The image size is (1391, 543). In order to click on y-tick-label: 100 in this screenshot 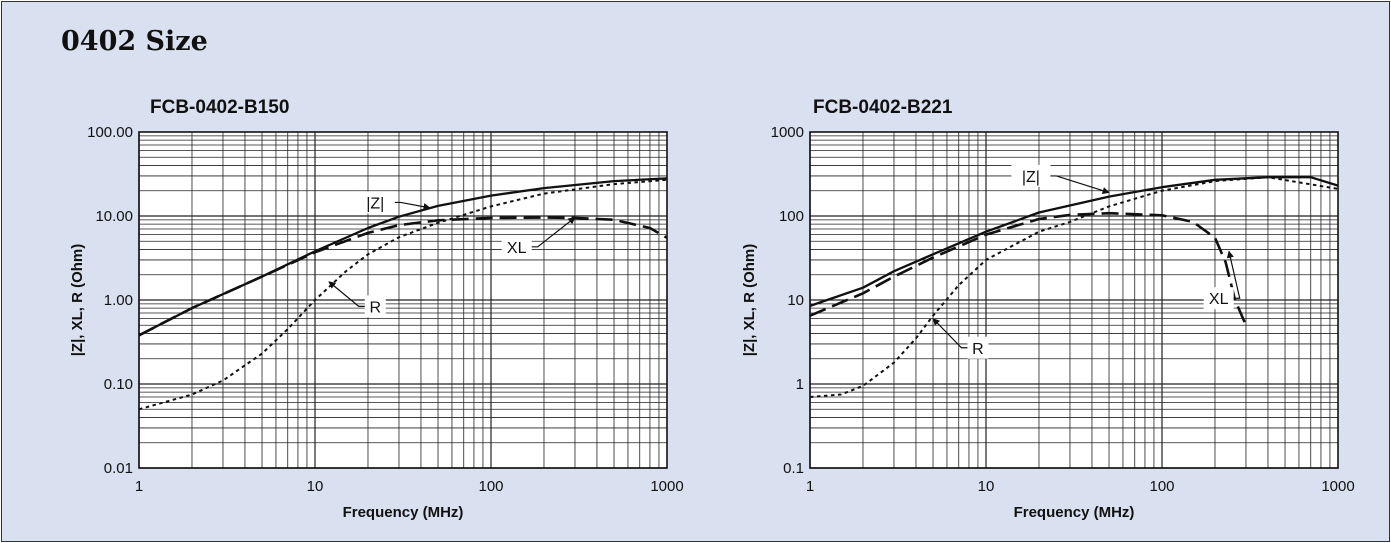, I will do `click(791, 216)`.